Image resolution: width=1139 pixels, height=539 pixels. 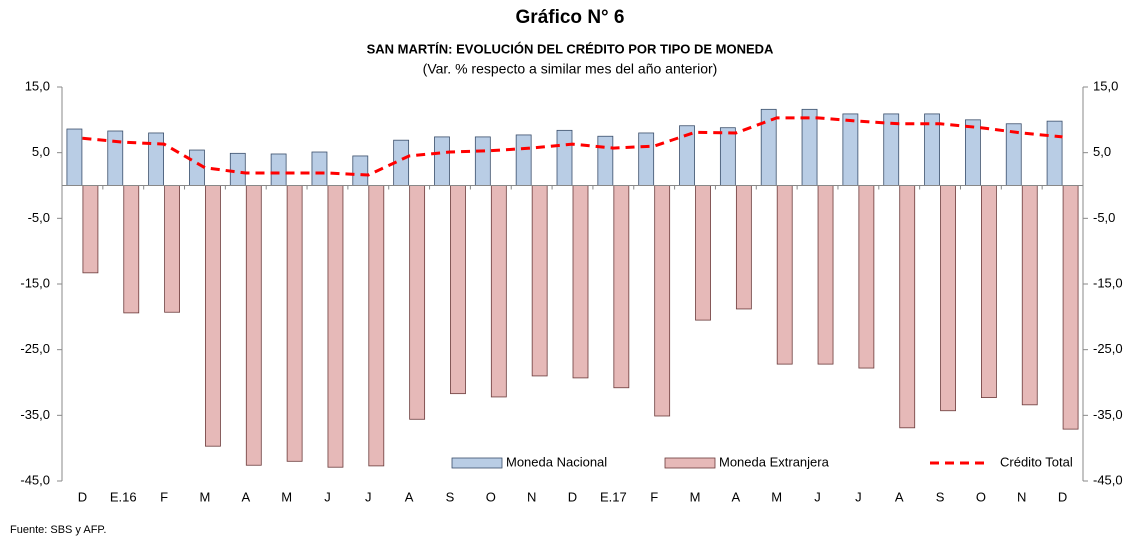 What do you see at coordinates (58, 530) in the screenshot?
I see `source: Fuente: SBS y AFP.` at bounding box center [58, 530].